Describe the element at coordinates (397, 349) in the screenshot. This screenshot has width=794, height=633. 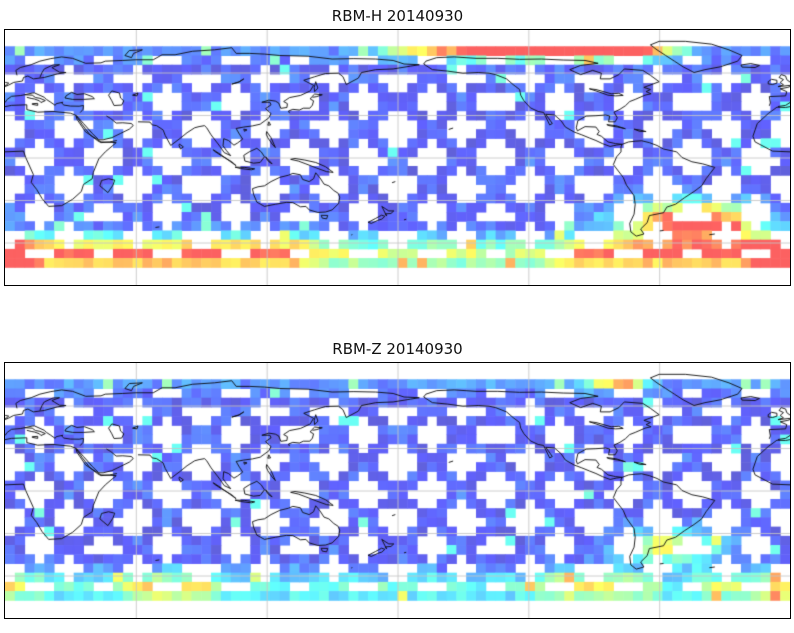
I see `panel-title-rbm-z: RBM-Z 20140930` at that location.